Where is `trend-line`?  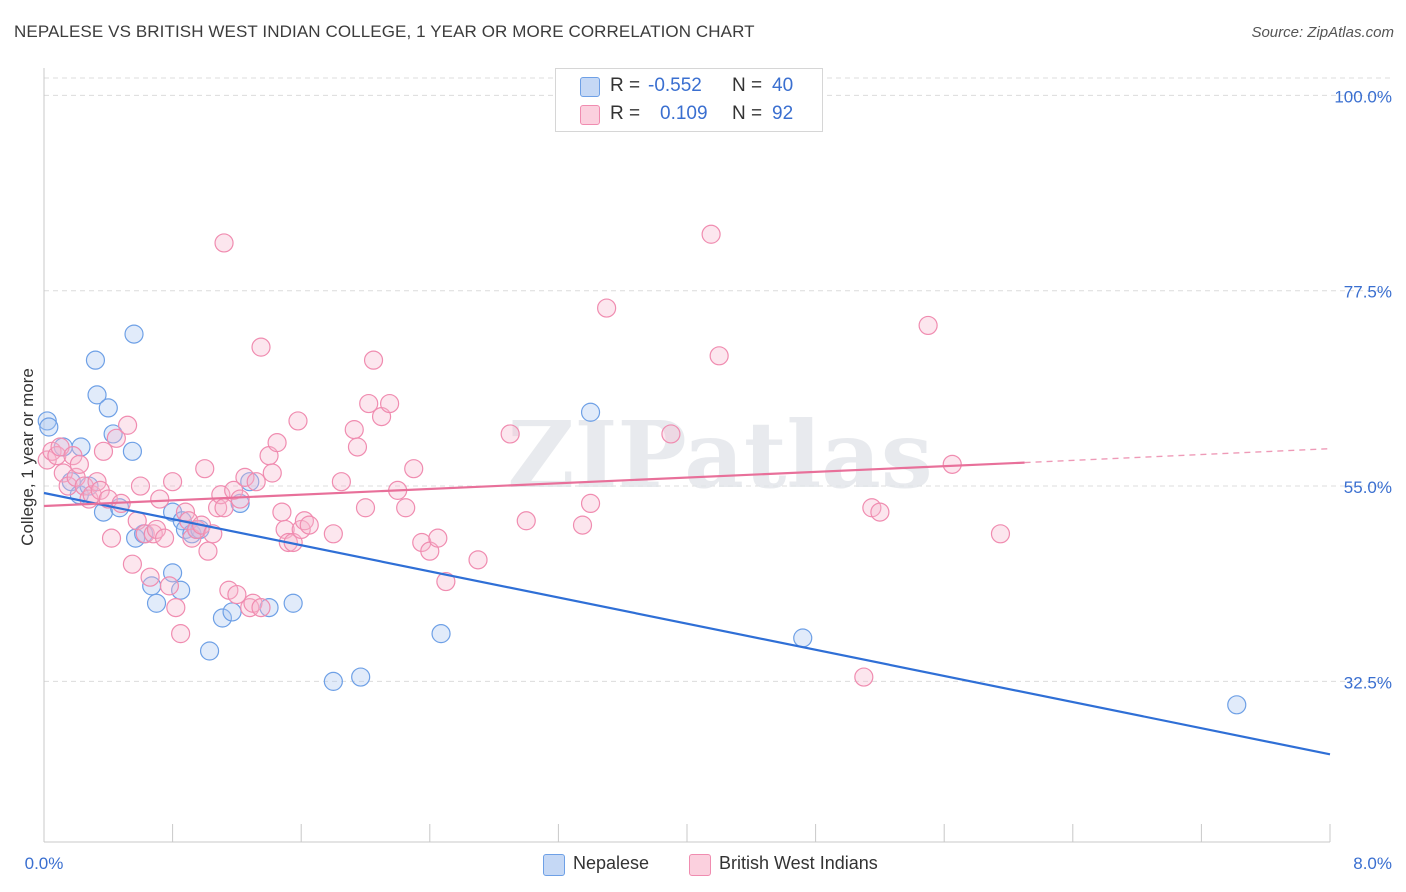 trend-line is located at coordinates (534, 484).